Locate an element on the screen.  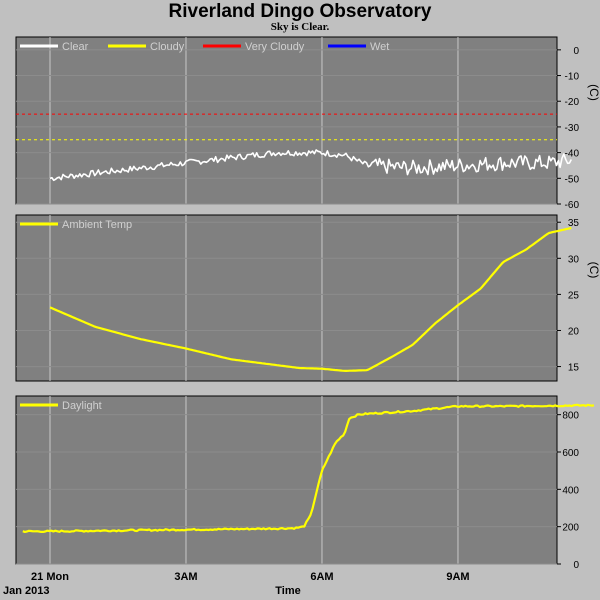
y-tick-label: 15 is located at coordinates (574, 368).